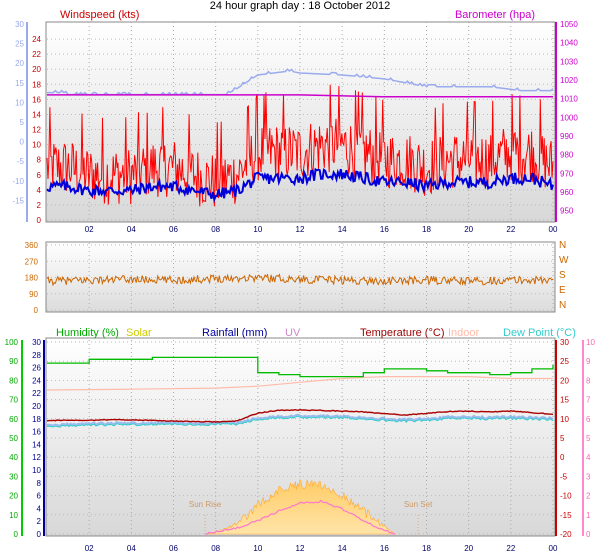 The height and width of the screenshot is (555, 600). What do you see at coordinates (36, 355) in the screenshot?
I see `rainfall-tick-label: 28` at bounding box center [36, 355].